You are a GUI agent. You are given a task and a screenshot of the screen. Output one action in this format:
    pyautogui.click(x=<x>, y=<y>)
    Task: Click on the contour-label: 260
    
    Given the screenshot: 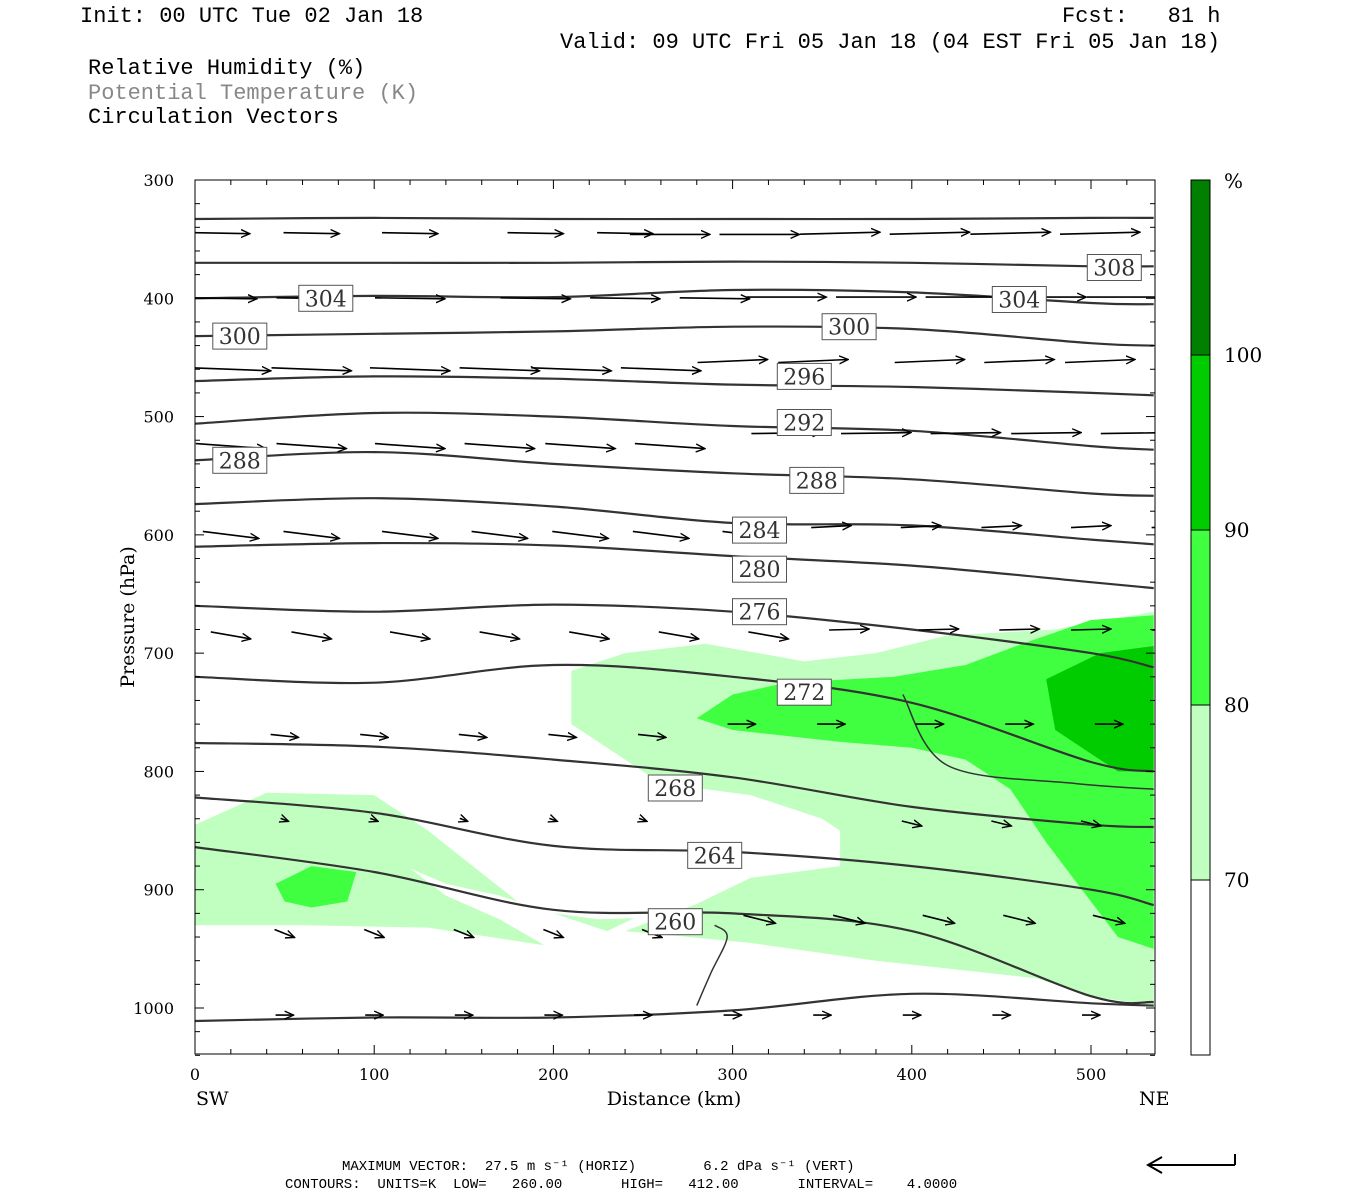 What is the action you would take?
    pyautogui.click(x=675, y=923)
    